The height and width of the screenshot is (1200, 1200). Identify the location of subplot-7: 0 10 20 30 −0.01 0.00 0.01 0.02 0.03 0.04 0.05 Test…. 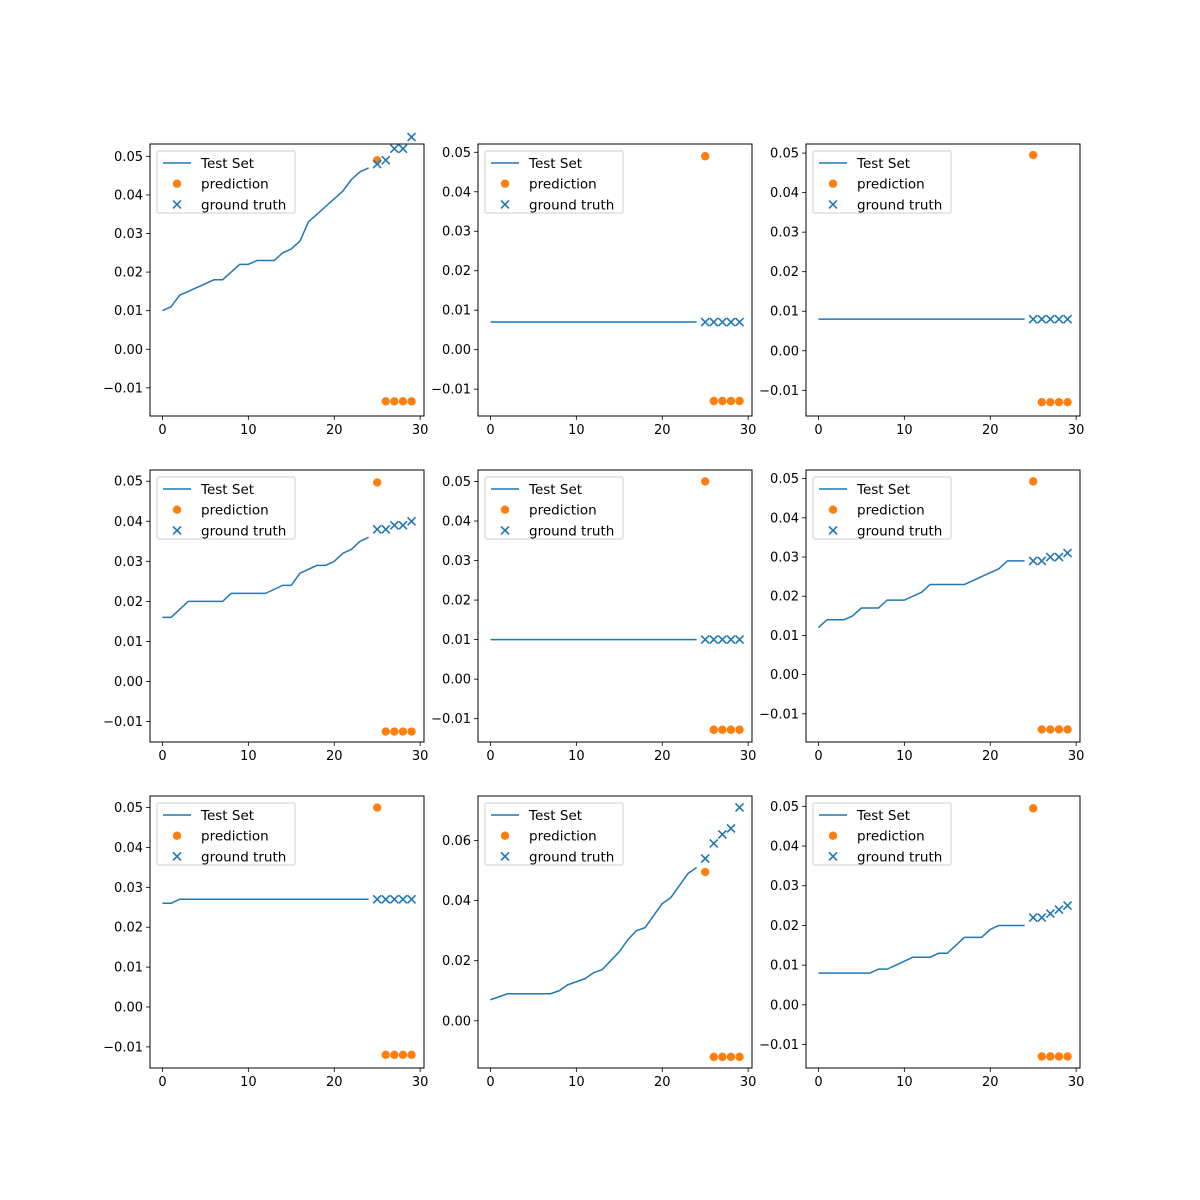
(265, 942).